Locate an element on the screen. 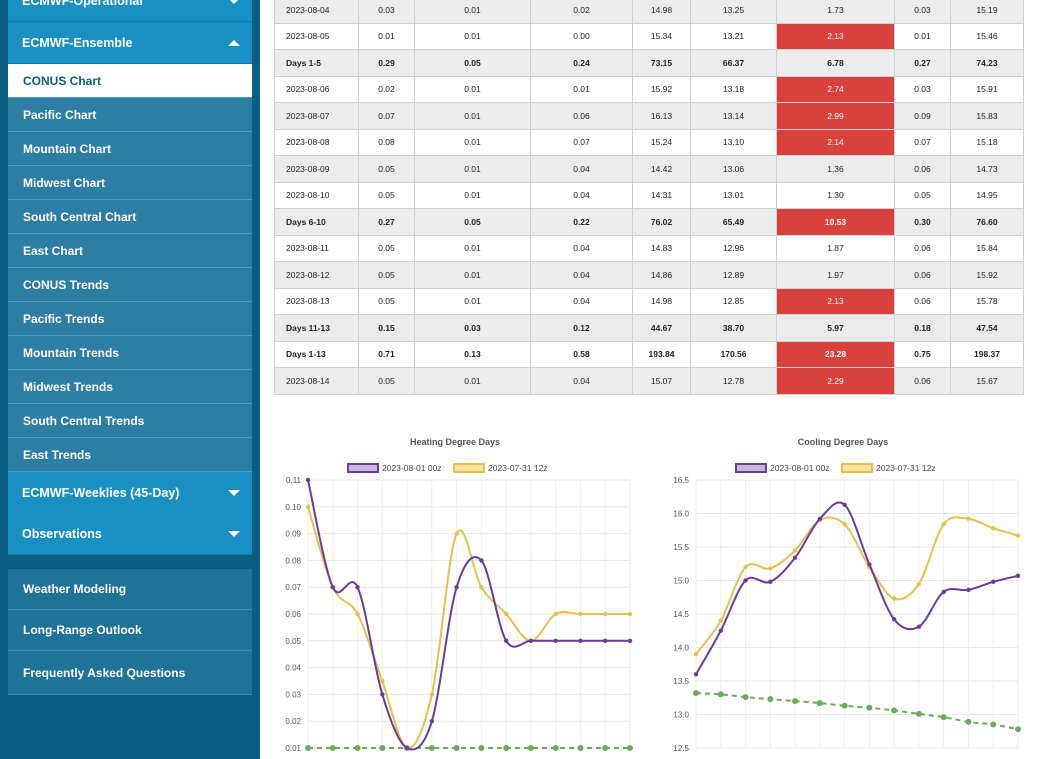 The width and height of the screenshot is (1038, 759). sidebar-item-east-trends: East Trends is located at coordinates (130, 455).